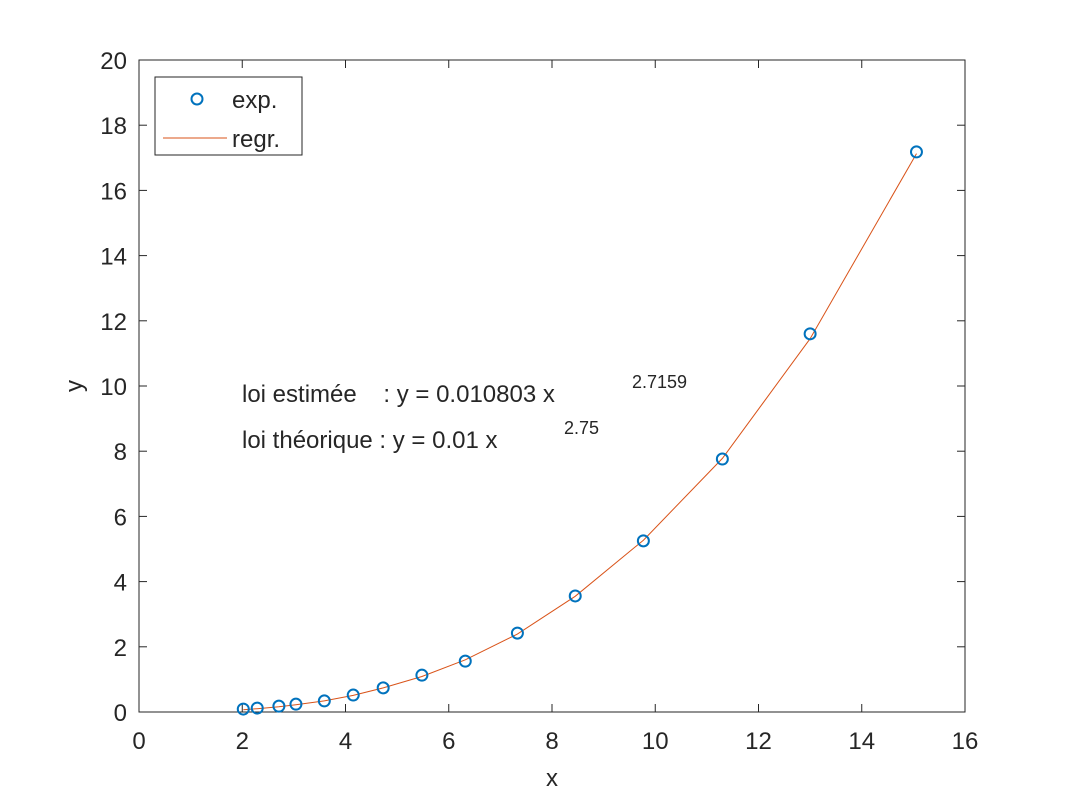  Describe the element at coordinates (138, 741) in the screenshot. I see `x-tick-label: 0` at that location.